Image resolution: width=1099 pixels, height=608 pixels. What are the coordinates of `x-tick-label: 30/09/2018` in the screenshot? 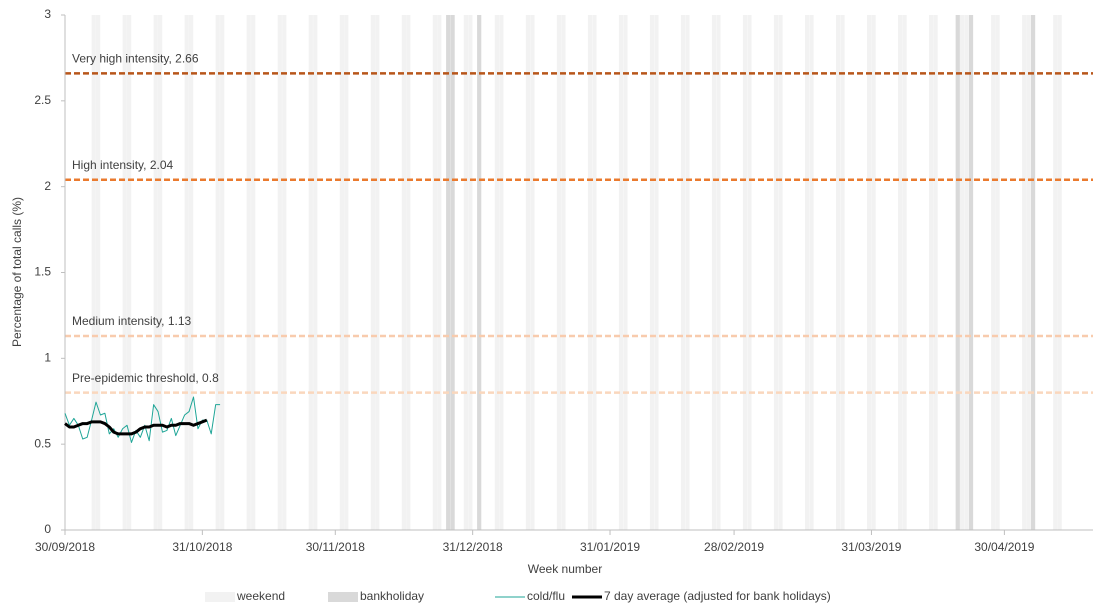 It's located at (65, 547).